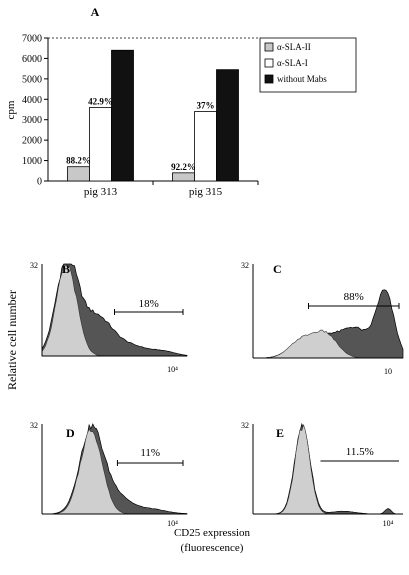 Image resolution: width=409 pixels, height=575 pixels. What do you see at coordinates (32, 120) in the screenshot?
I see `y-tick-label: 3000` at bounding box center [32, 120].